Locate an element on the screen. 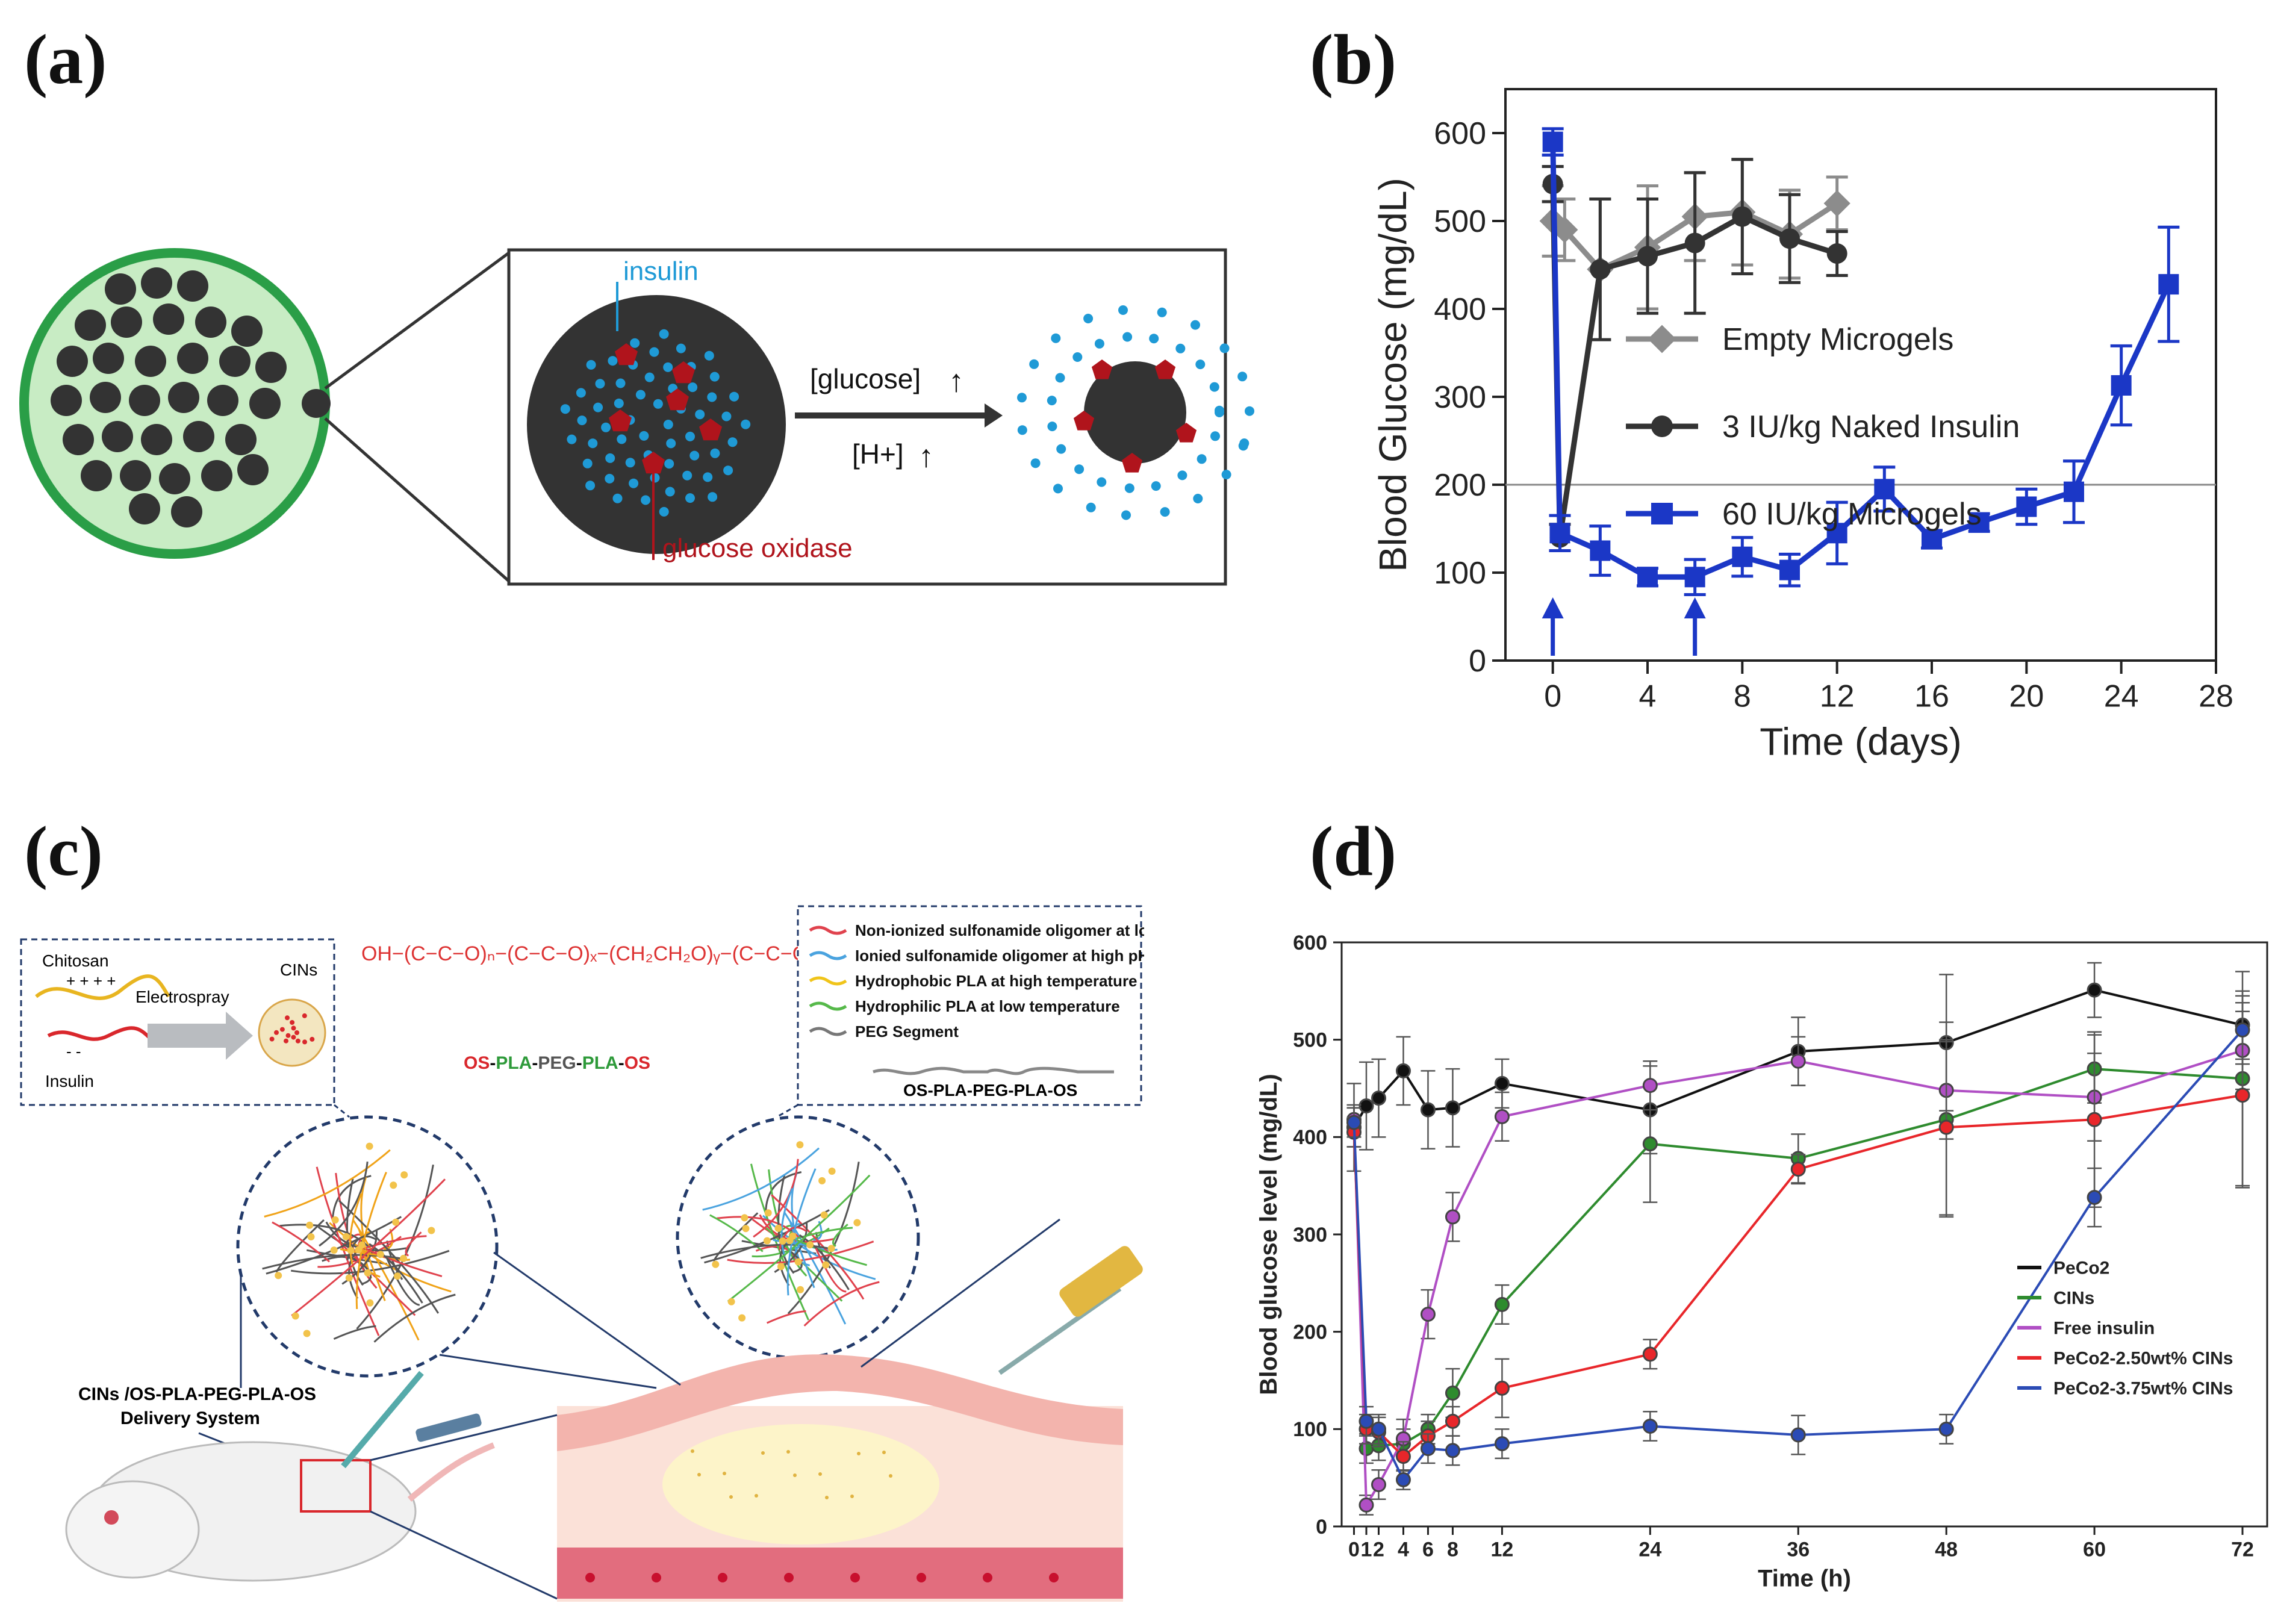 The width and height of the screenshot is (2272, 1624). cins-label: CINs is located at coordinates (298, 969).